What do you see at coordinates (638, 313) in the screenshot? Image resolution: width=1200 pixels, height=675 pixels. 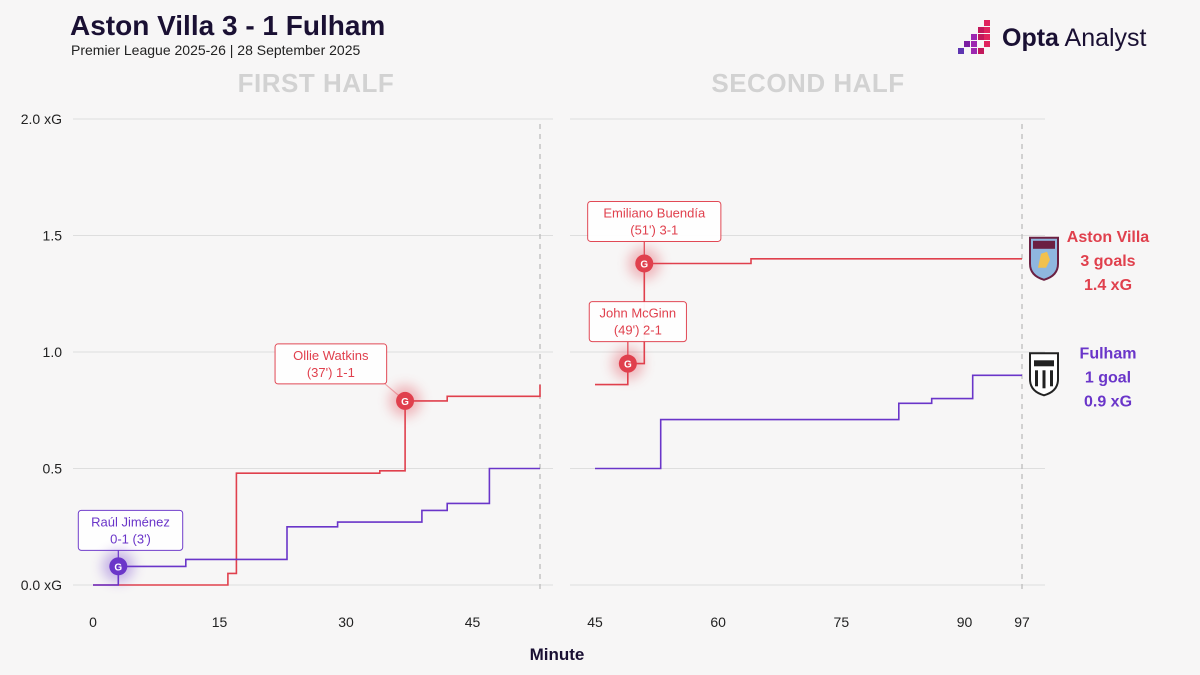 I see `annotation-scorer: John McGinn` at bounding box center [638, 313].